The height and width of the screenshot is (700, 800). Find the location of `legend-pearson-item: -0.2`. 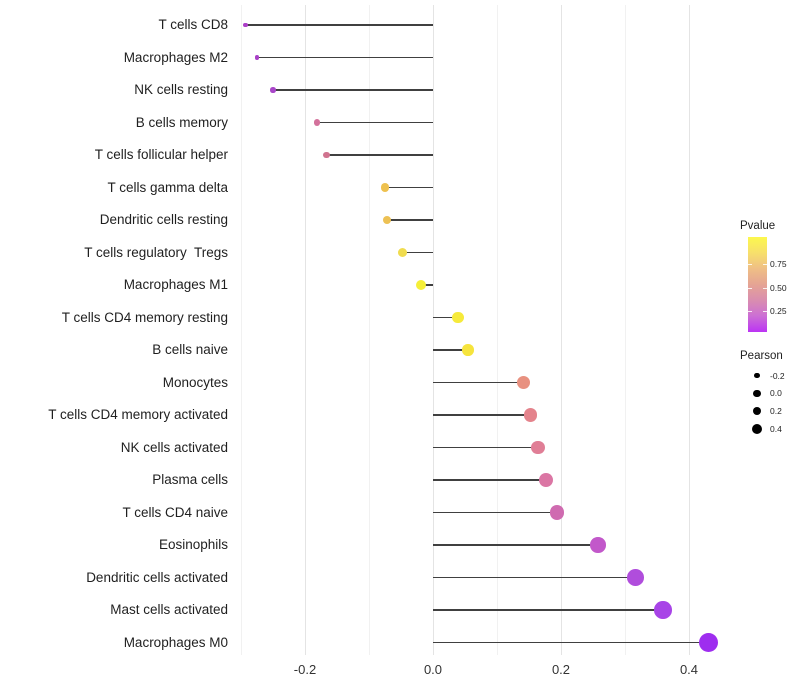

legend-pearson-item: -0.2 is located at coordinates (770, 376).